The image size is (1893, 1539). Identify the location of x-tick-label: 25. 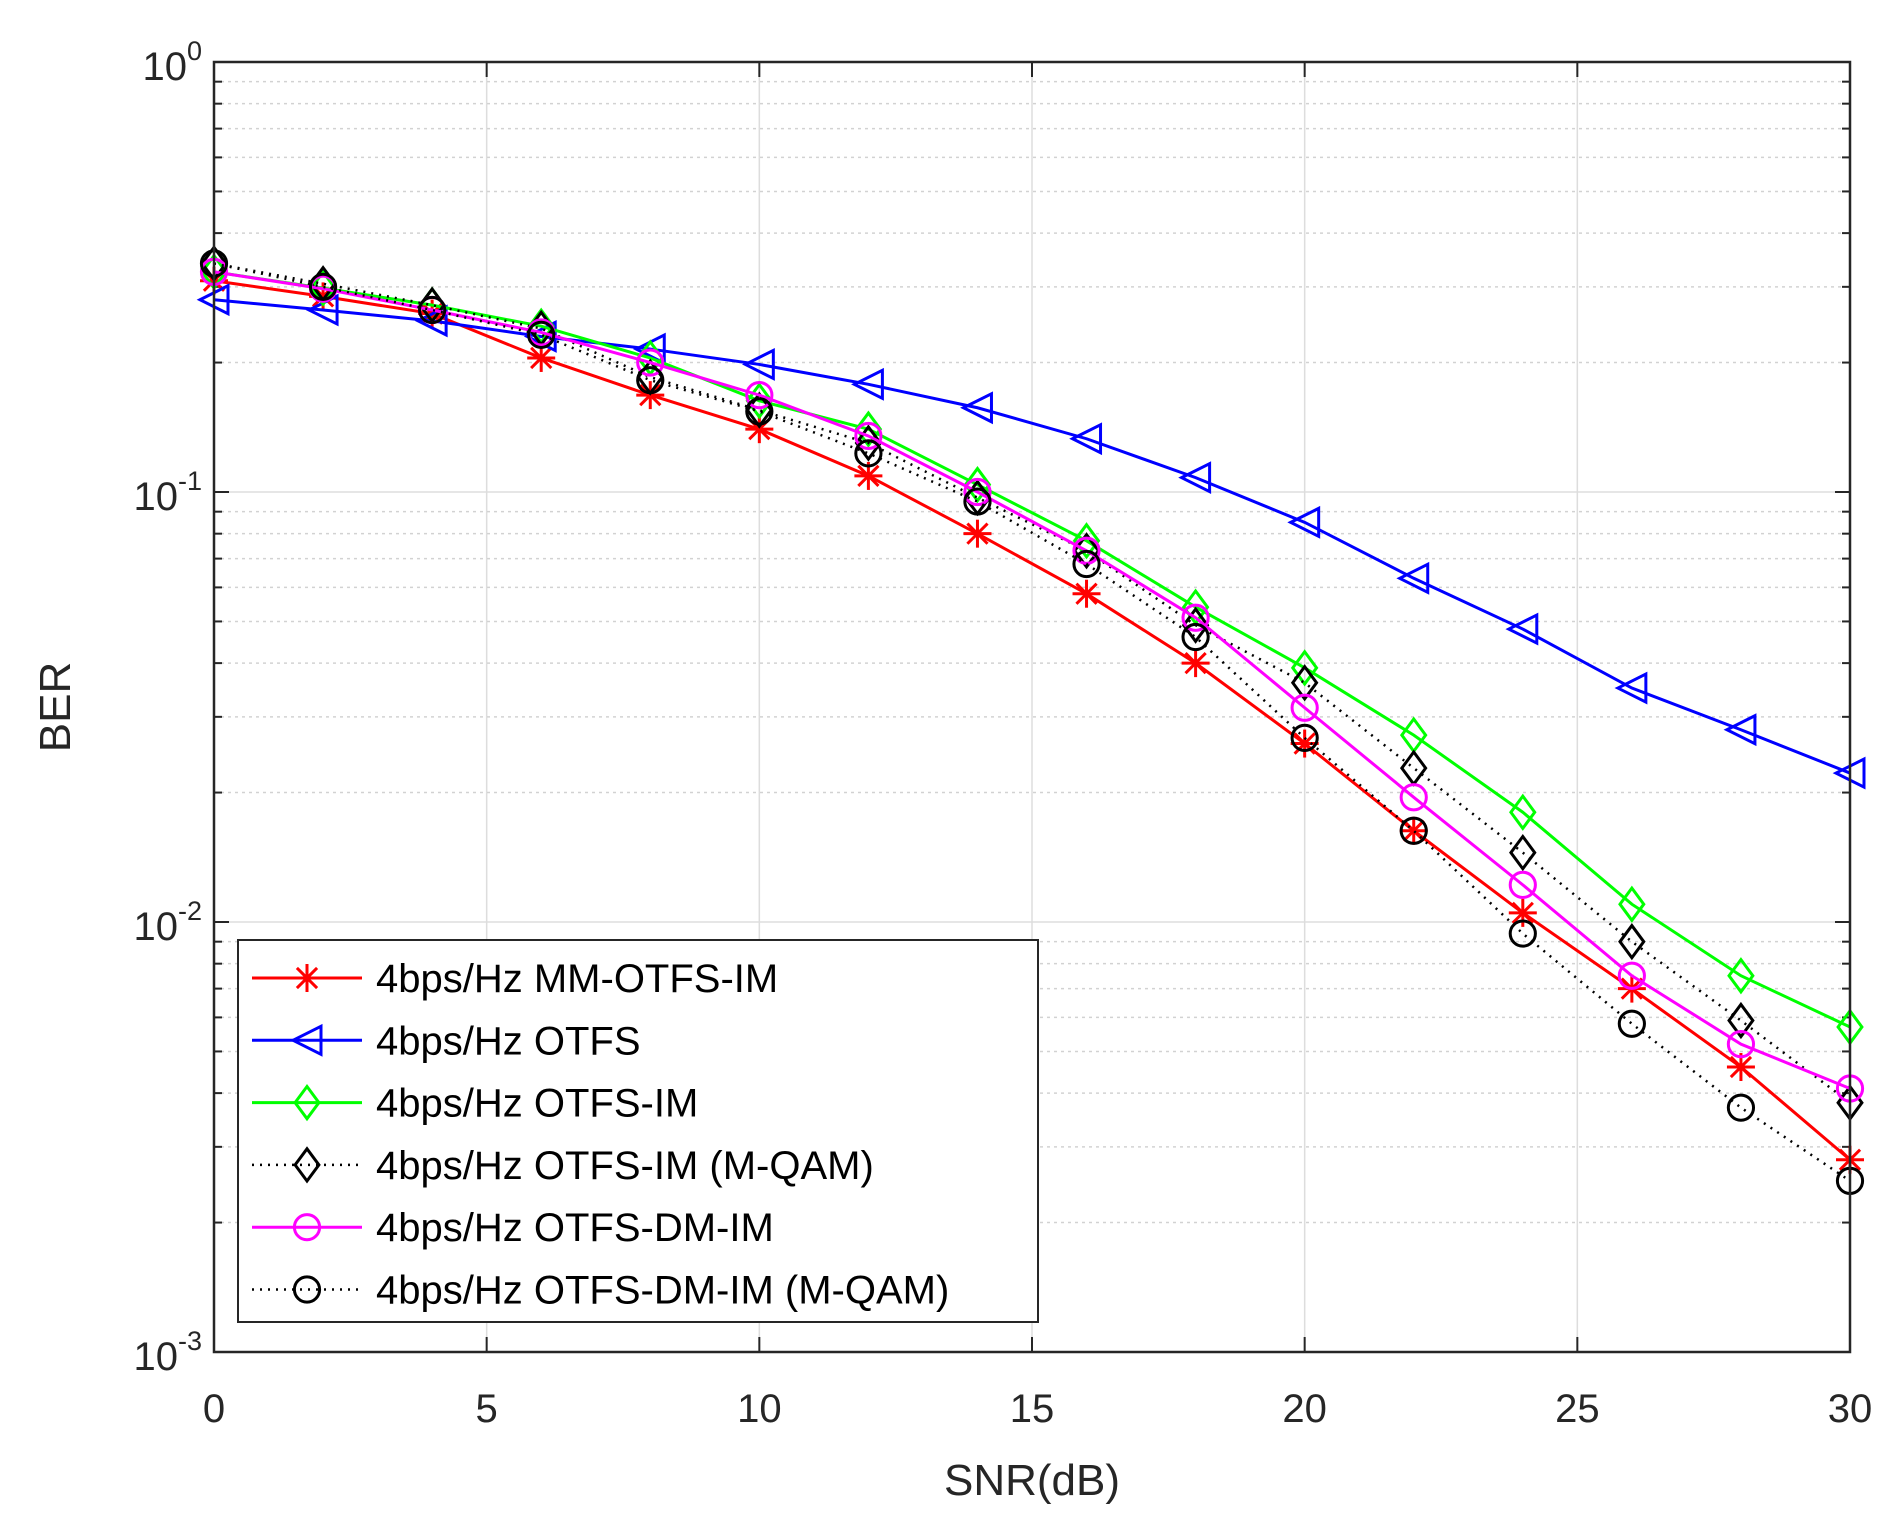
(1577, 1409).